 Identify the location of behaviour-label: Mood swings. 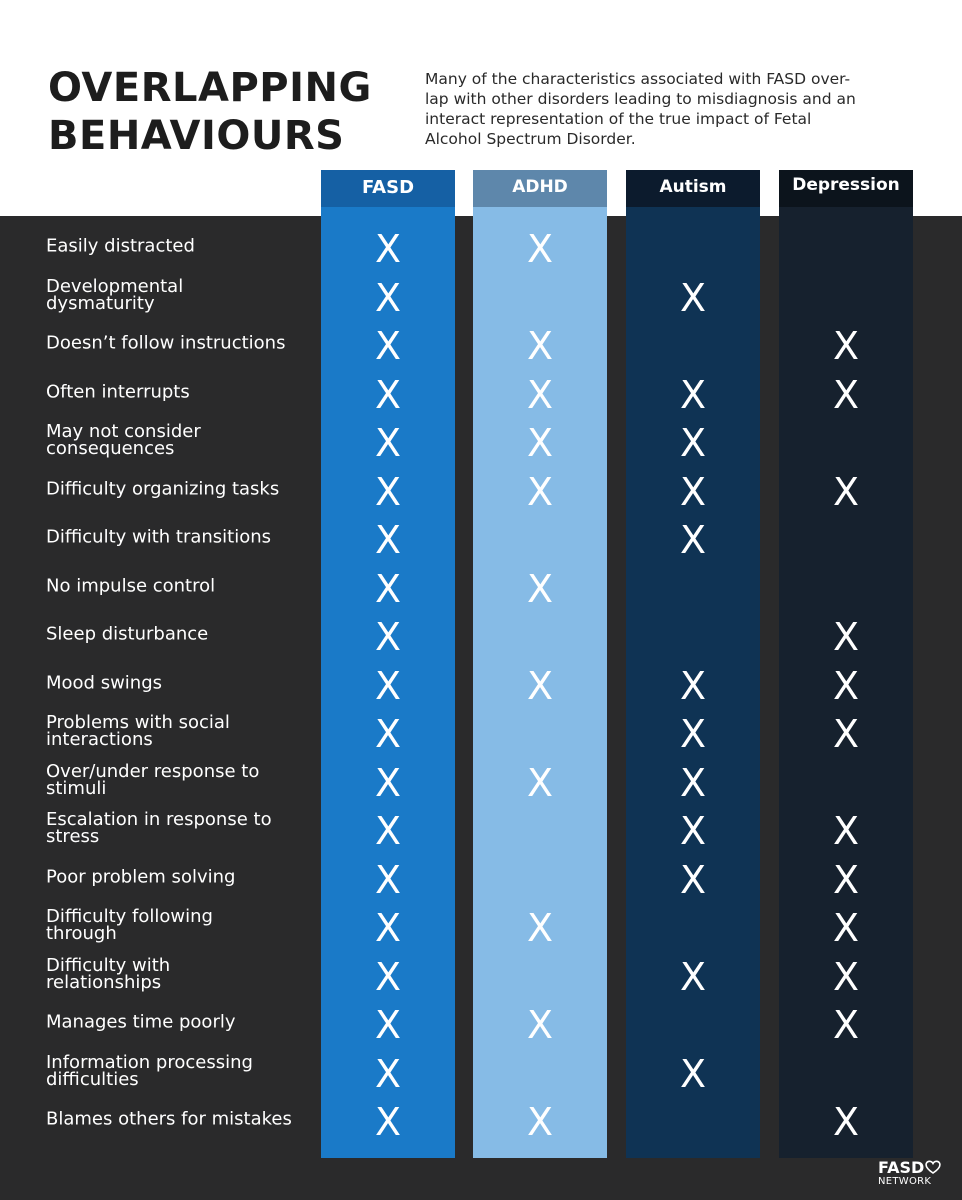
(104, 683).